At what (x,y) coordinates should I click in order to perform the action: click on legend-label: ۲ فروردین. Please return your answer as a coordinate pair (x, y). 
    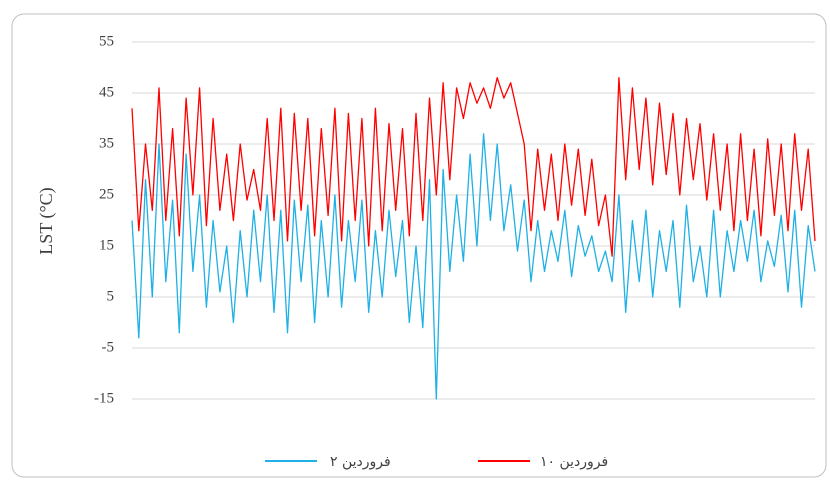
    Looking at the image, I should click on (360, 462).